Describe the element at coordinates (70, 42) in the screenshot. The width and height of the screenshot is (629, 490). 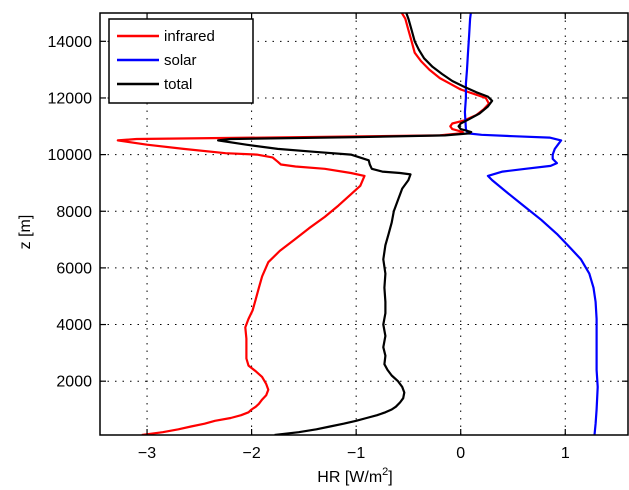
I see `y-tick-label: 14000` at that location.